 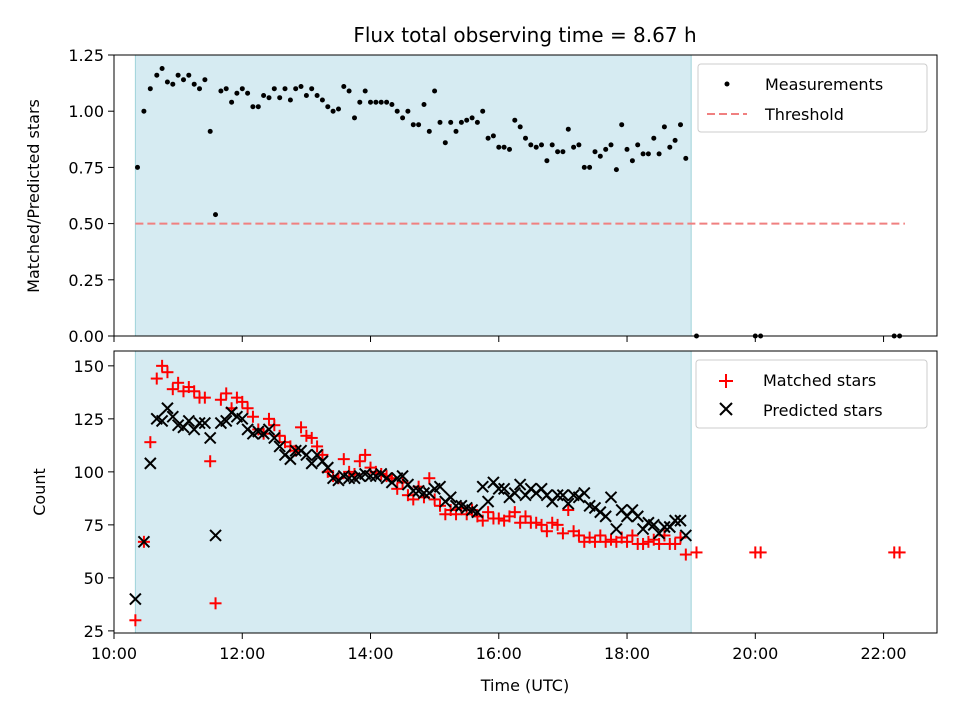 I want to click on top-legend: Measurements Threshold, so click(x=812, y=98).